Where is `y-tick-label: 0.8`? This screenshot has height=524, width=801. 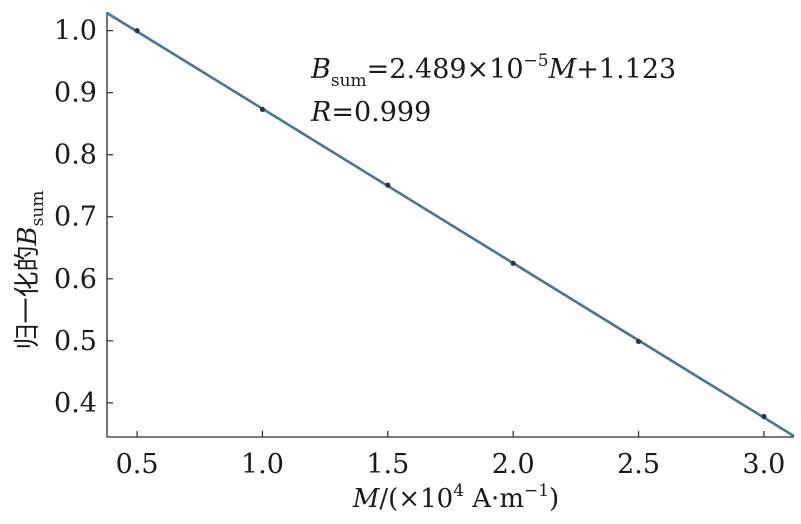
y-tick-label: 0.8 is located at coordinates (75, 155).